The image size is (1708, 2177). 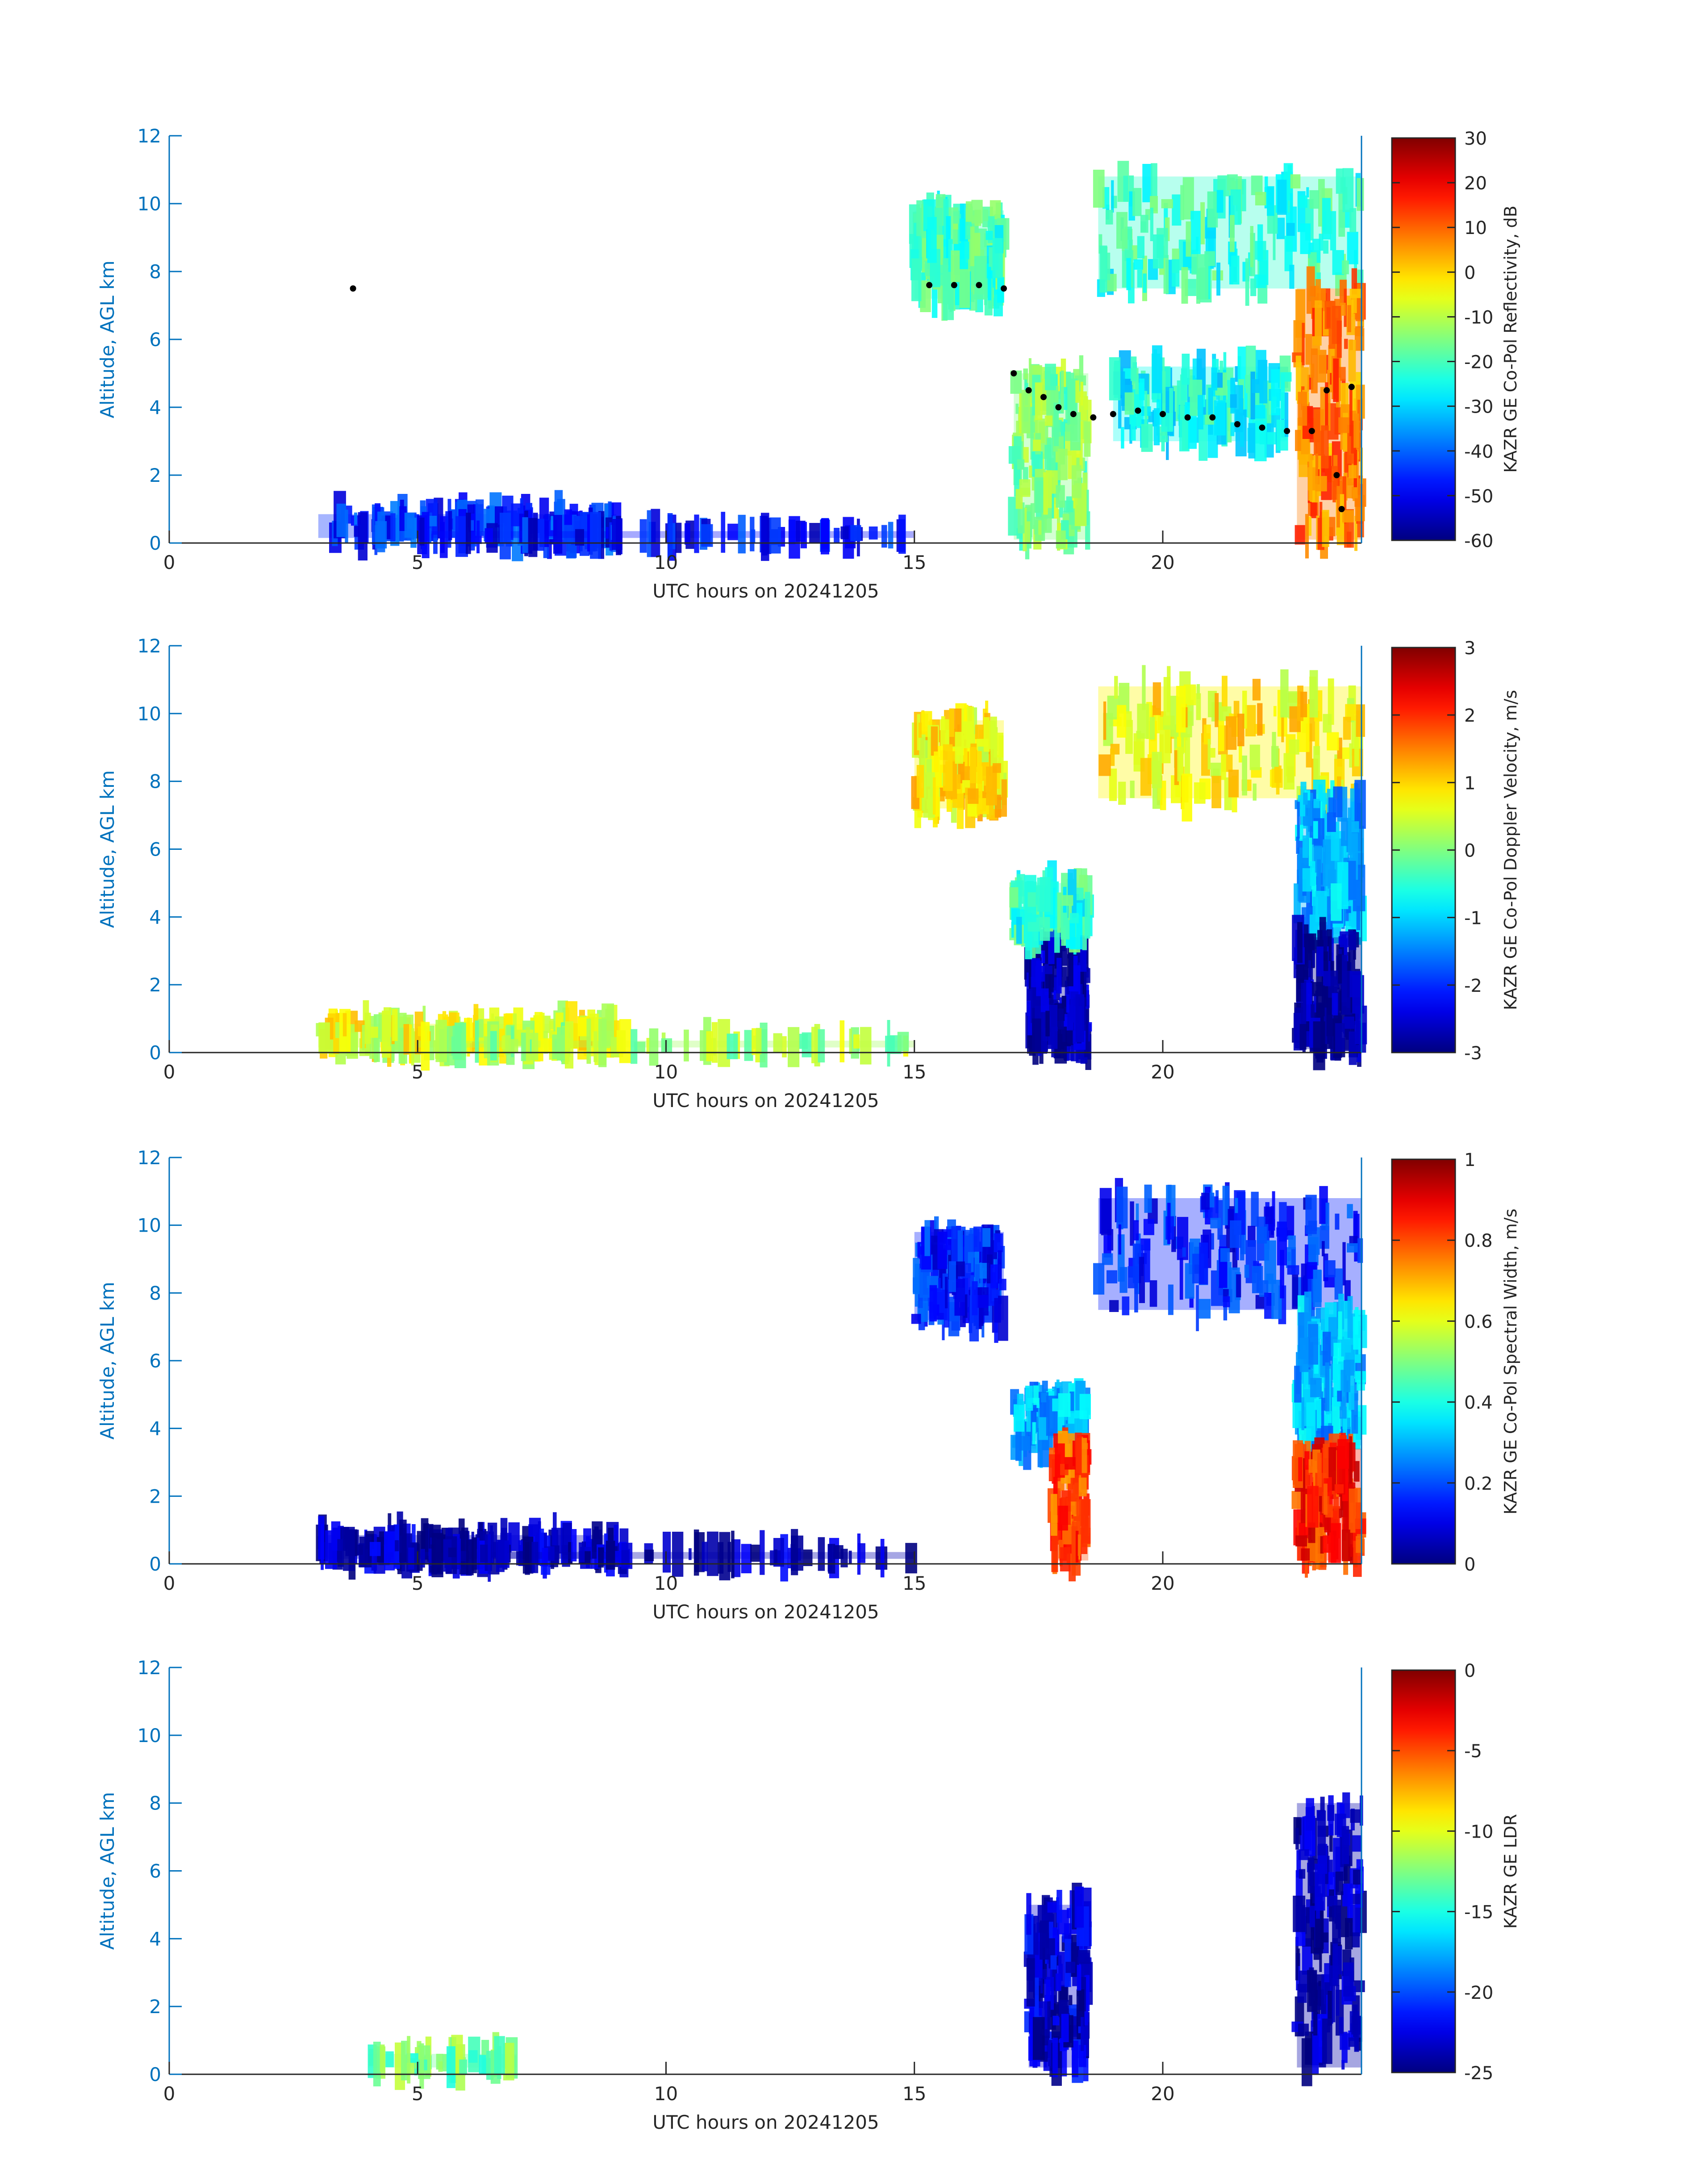 I want to click on y-tick-label: 8, so click(x=155, y=1293).